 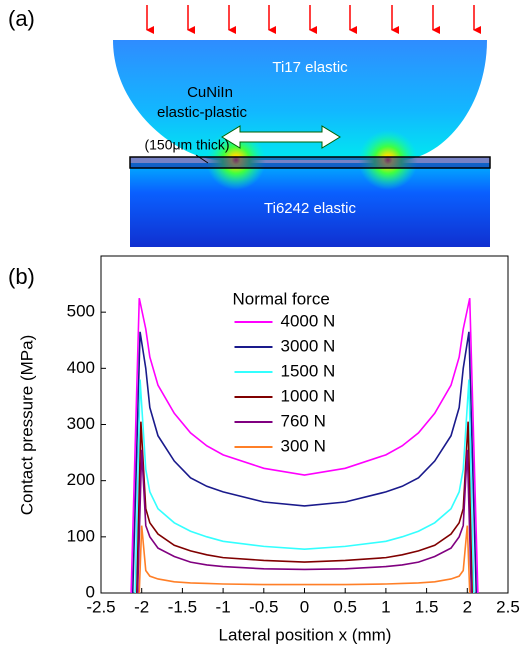 What do you see at coordinates (308, 320) in the screenshot?
I see `legend-label: 4000 N` at bounding box center [308, 320].